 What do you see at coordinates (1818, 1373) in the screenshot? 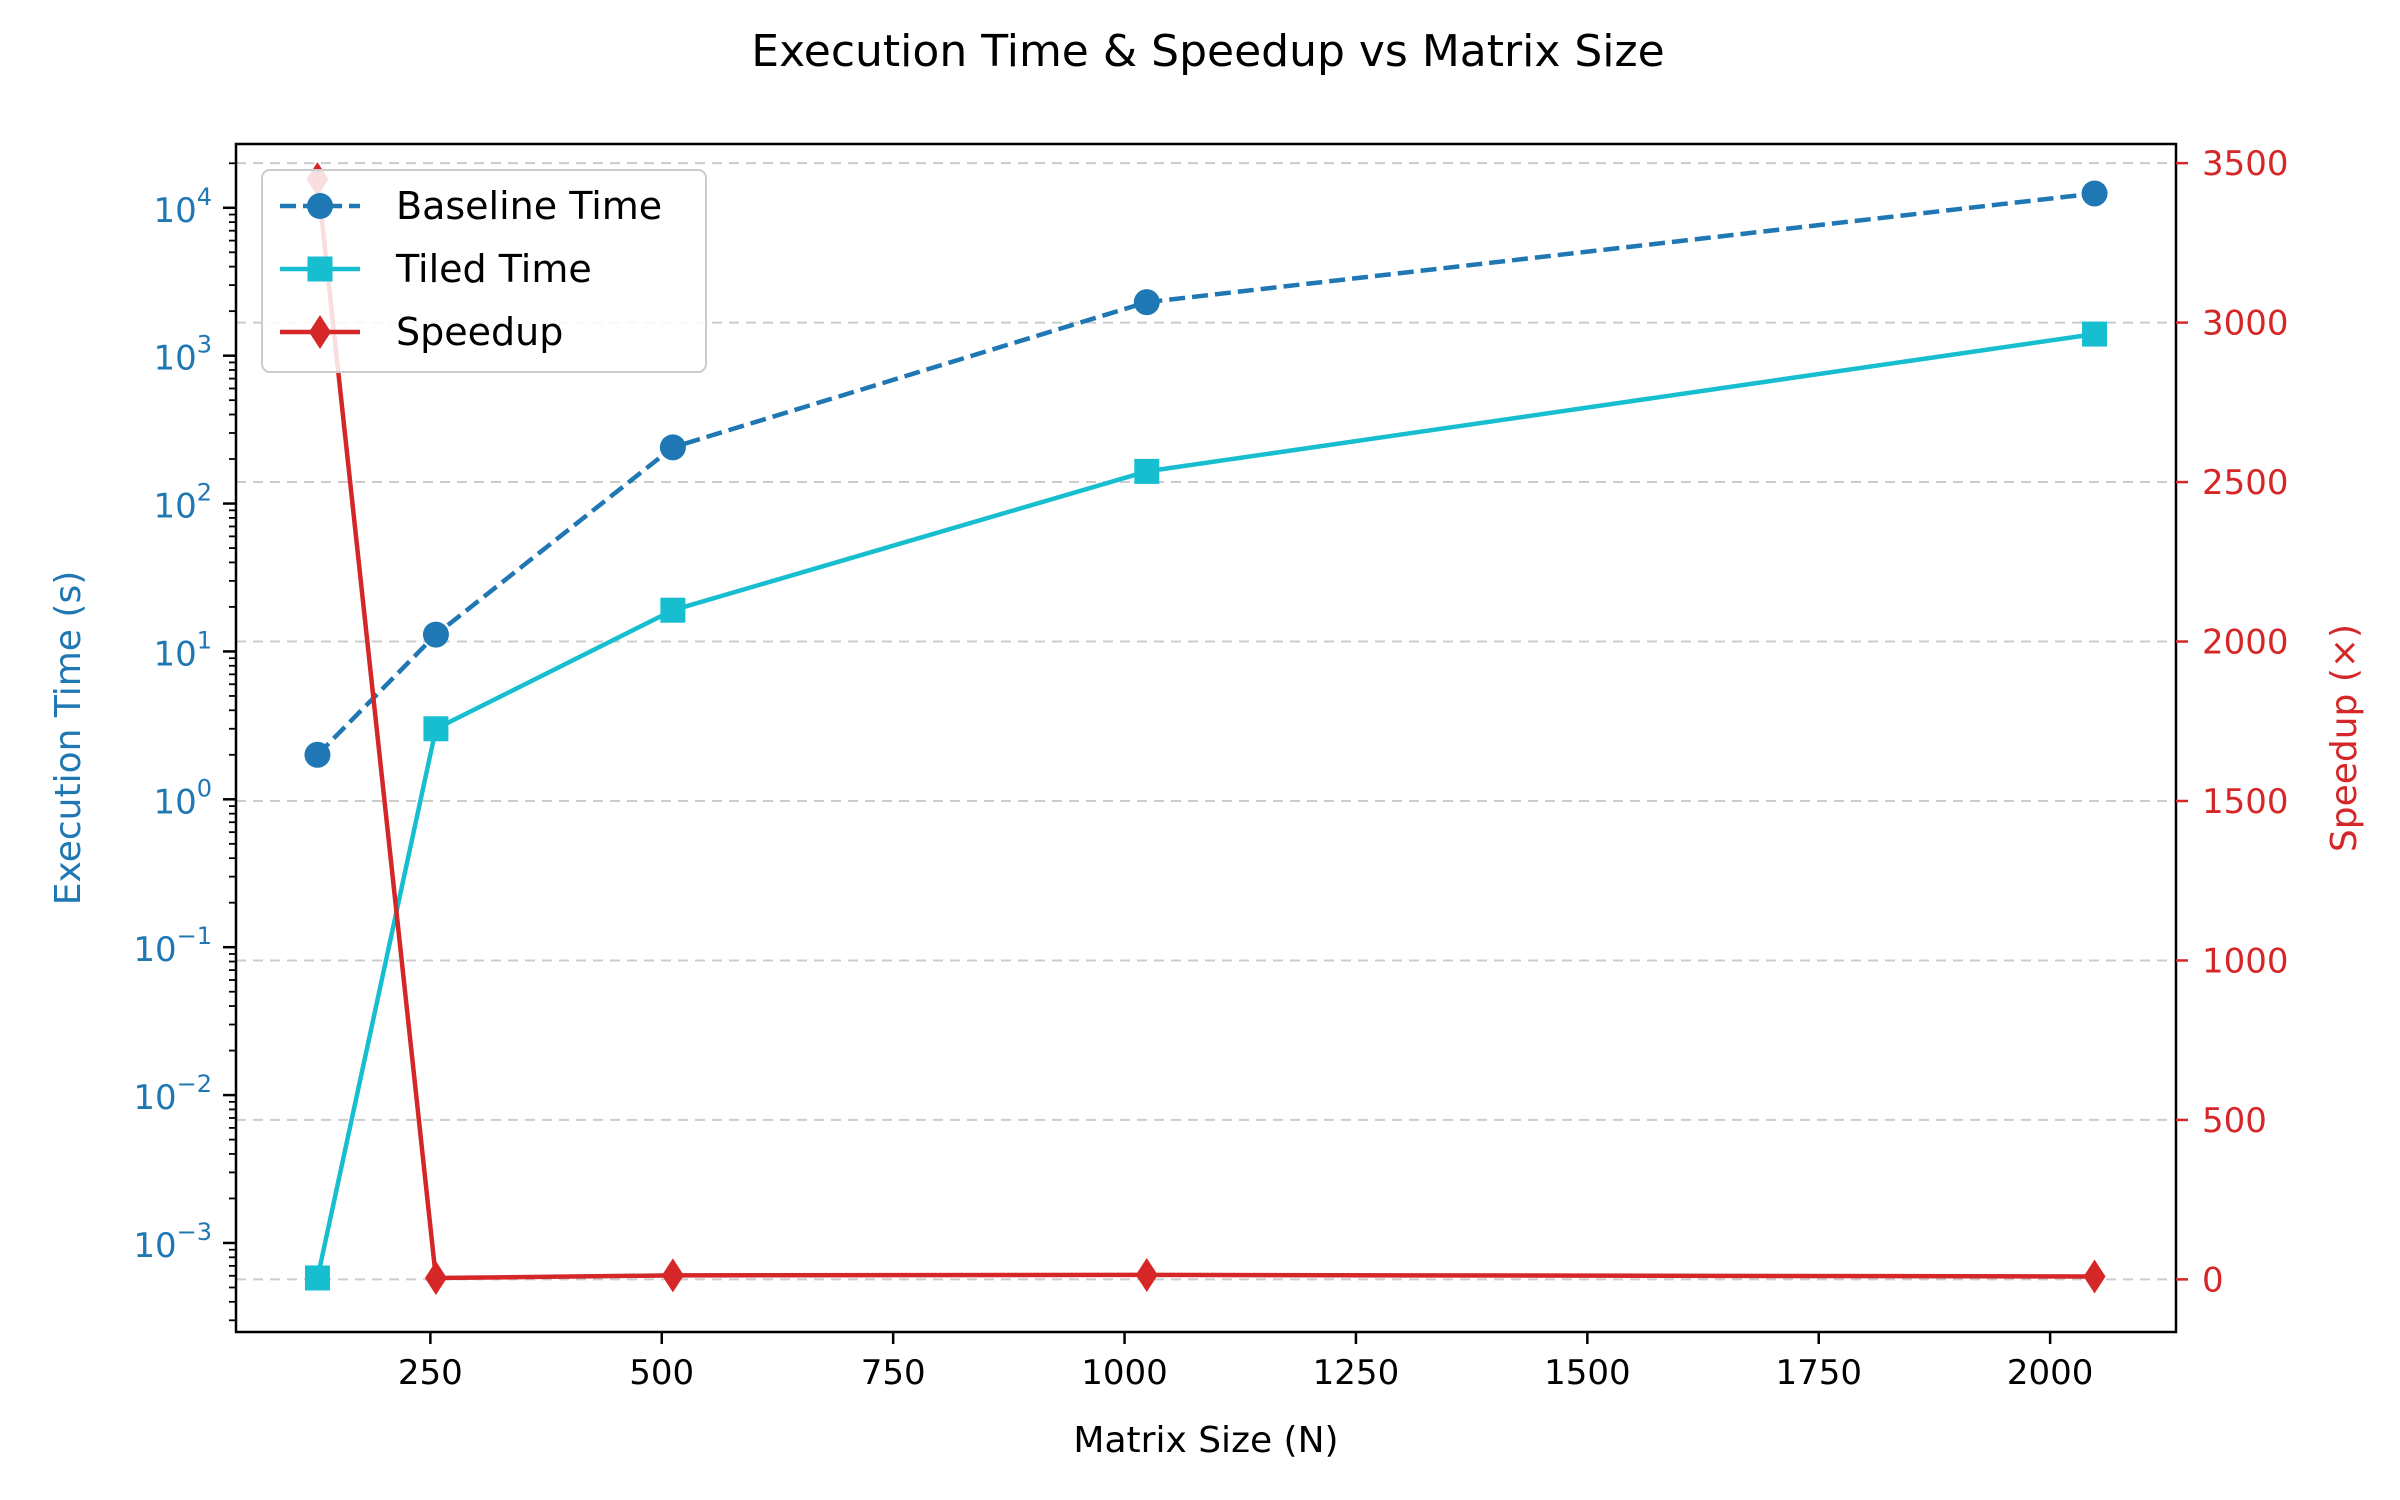
I see `x-tick-label: 1750` at bounding box center [1818, 1373].